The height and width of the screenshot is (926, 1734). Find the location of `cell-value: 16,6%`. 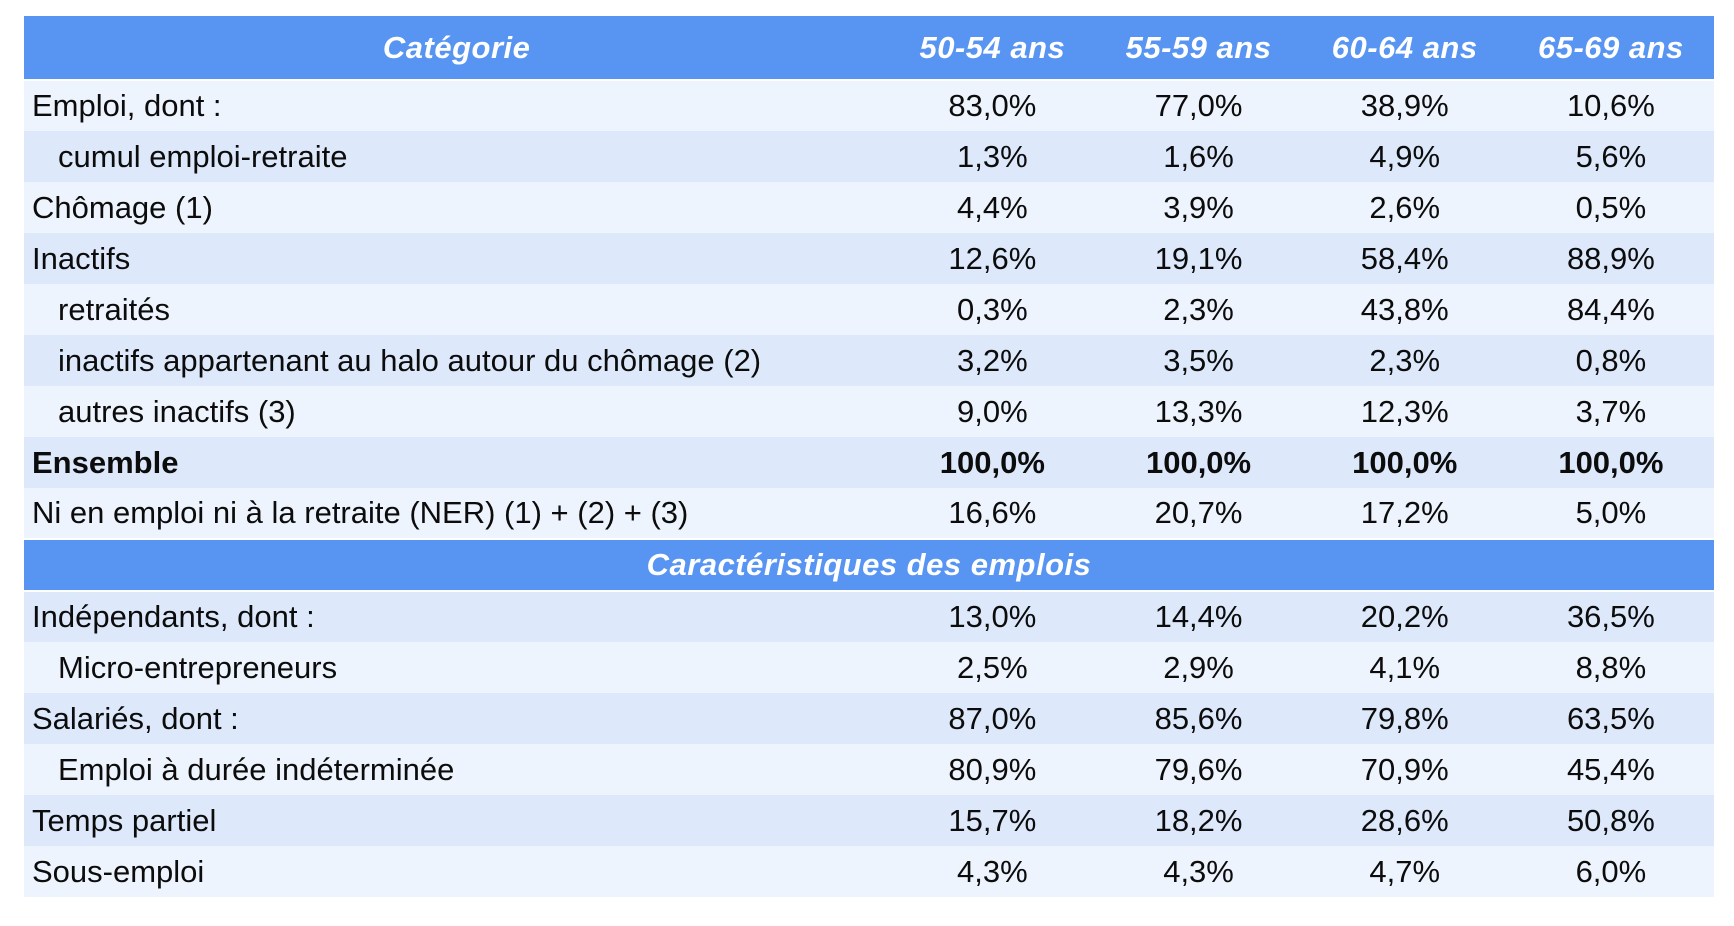

cell-value: 16,6% is located at coordinates (992, 513).